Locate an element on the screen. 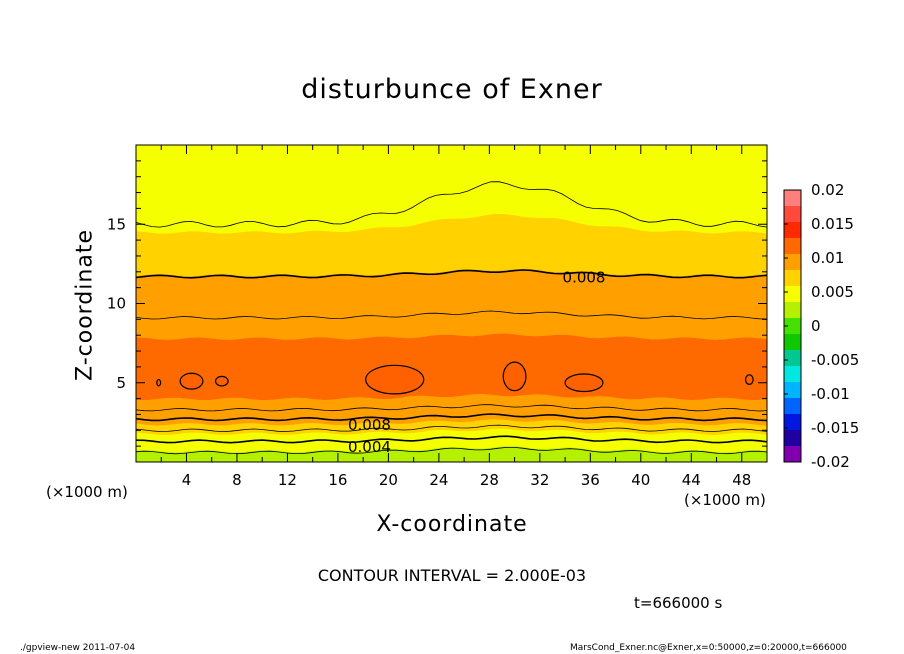 This screenshot has width=904, height=654. chart-title: disturbunce of Exner is located at coordinates (452, 89).